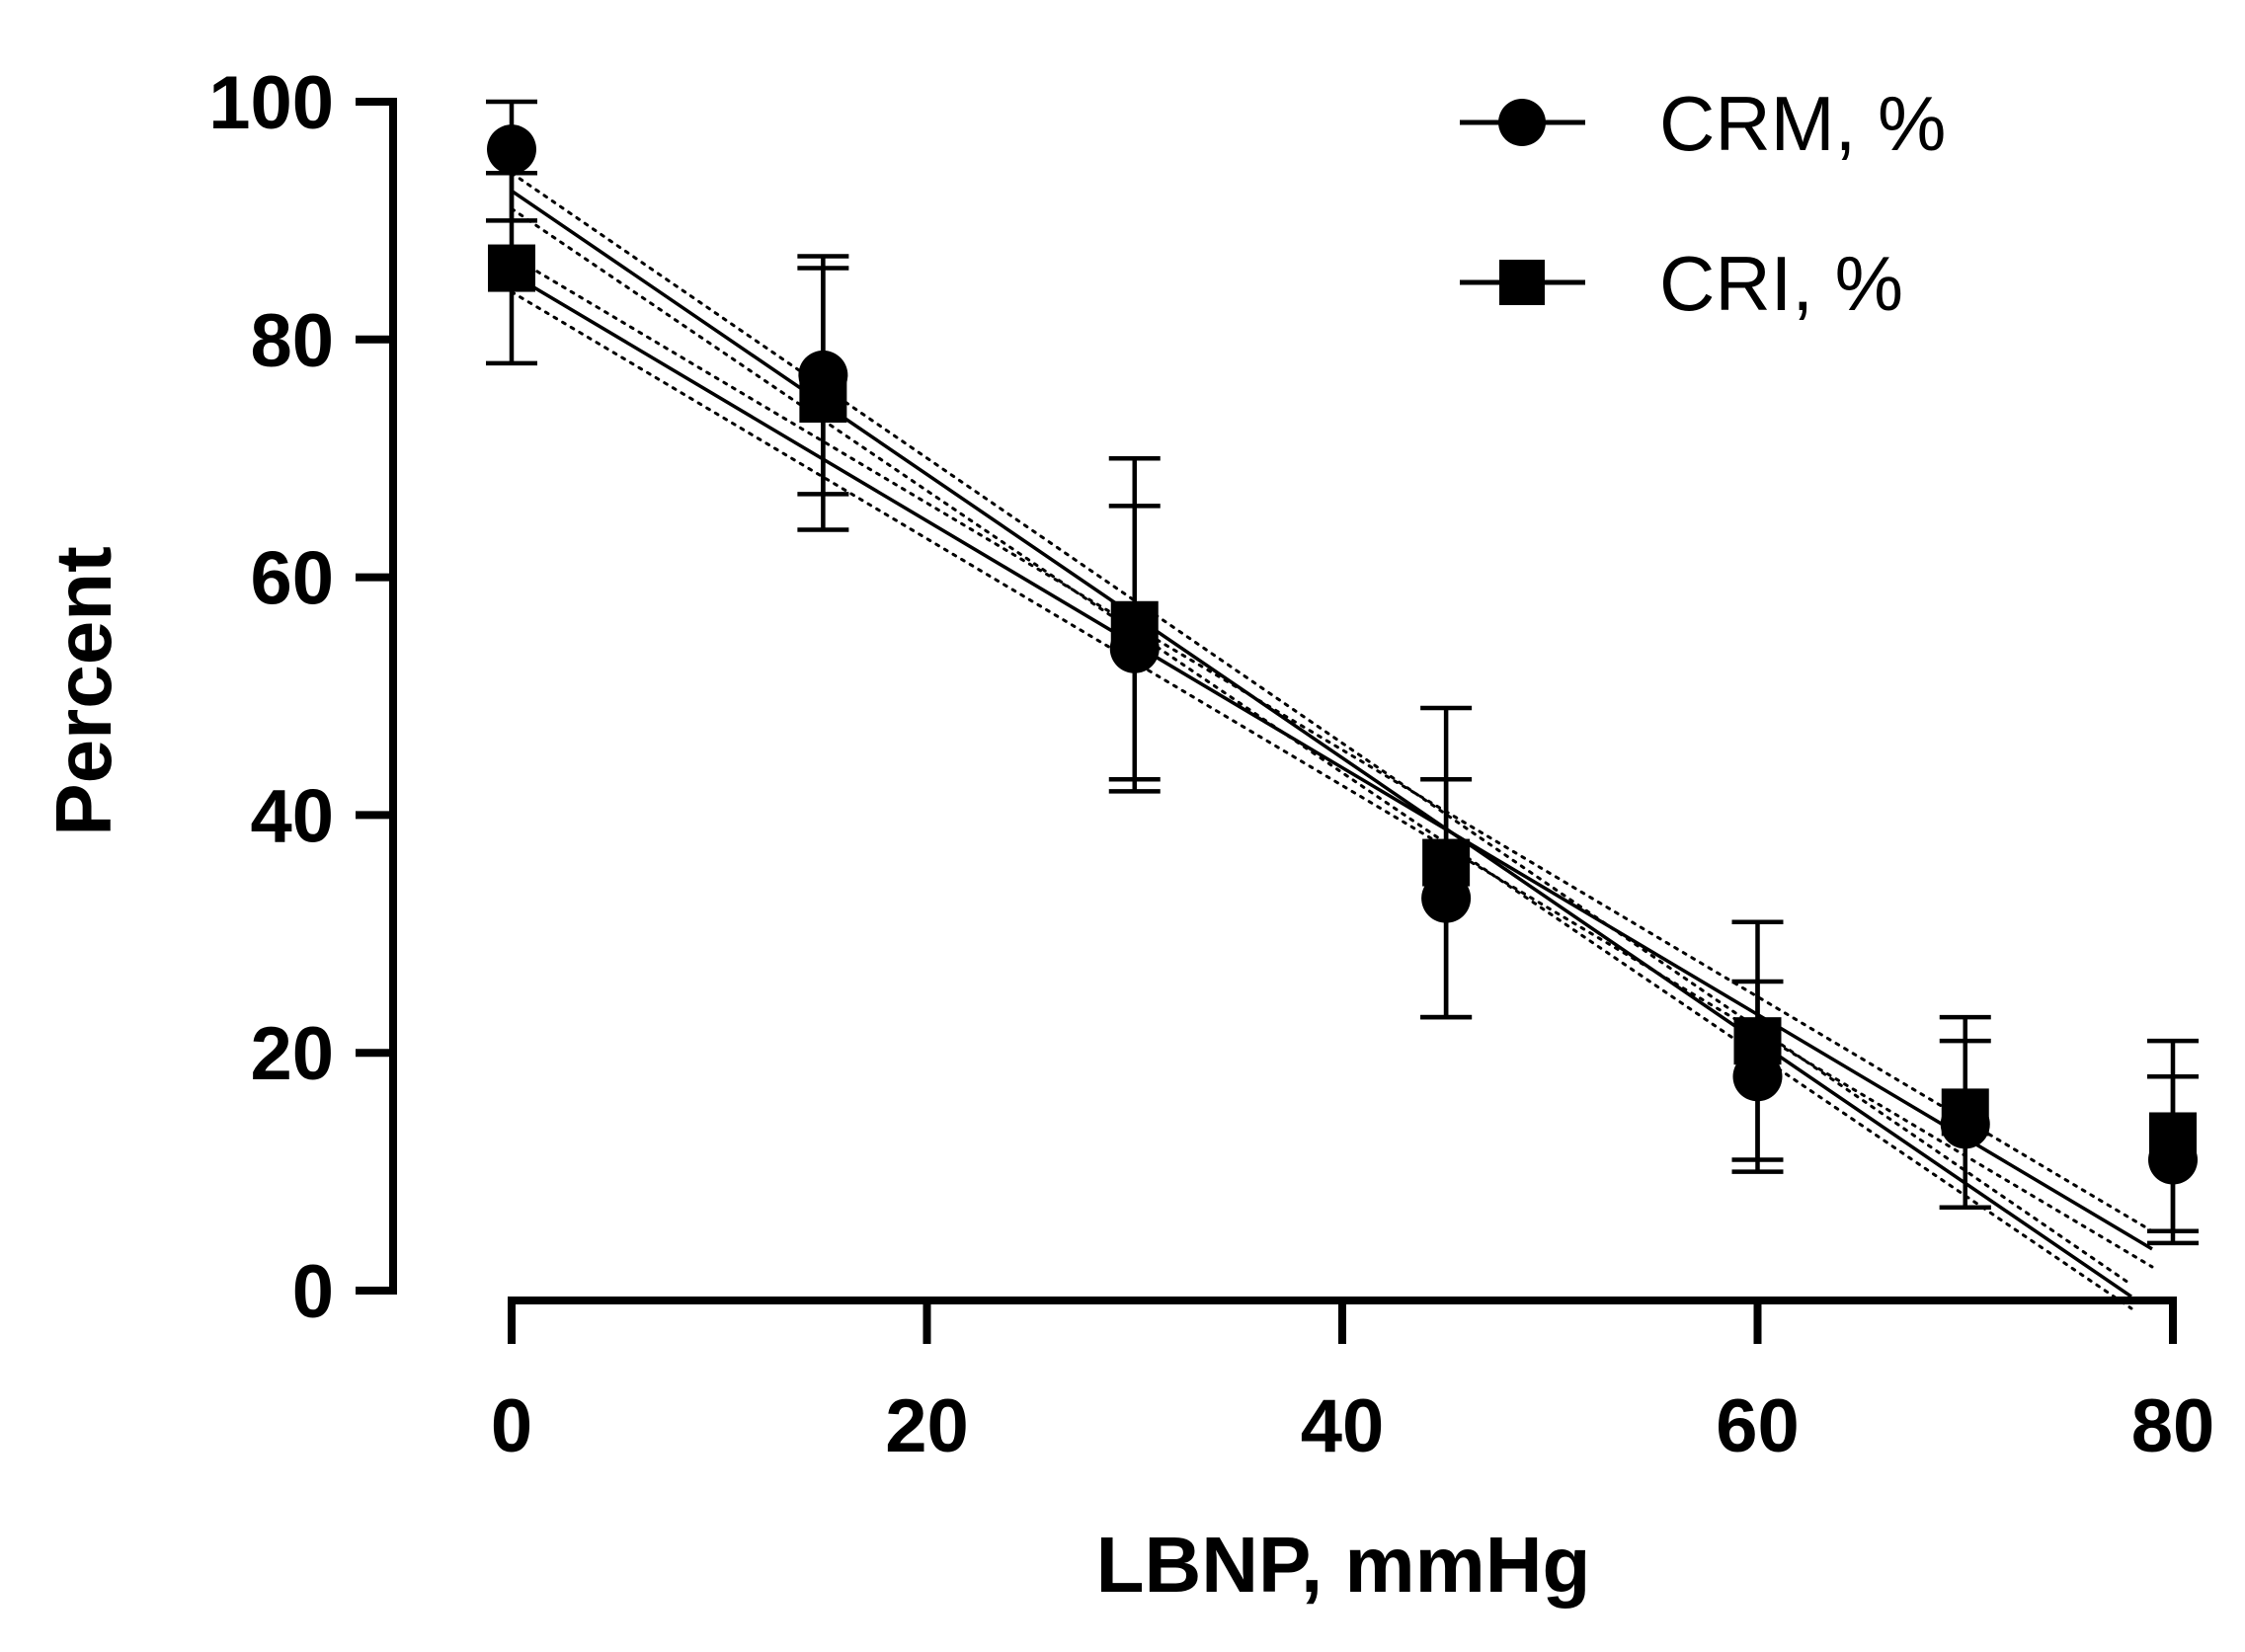 This screenshot has height=1652, width=2245. I want to click on y-tick-label: 80, so click(292, 341).